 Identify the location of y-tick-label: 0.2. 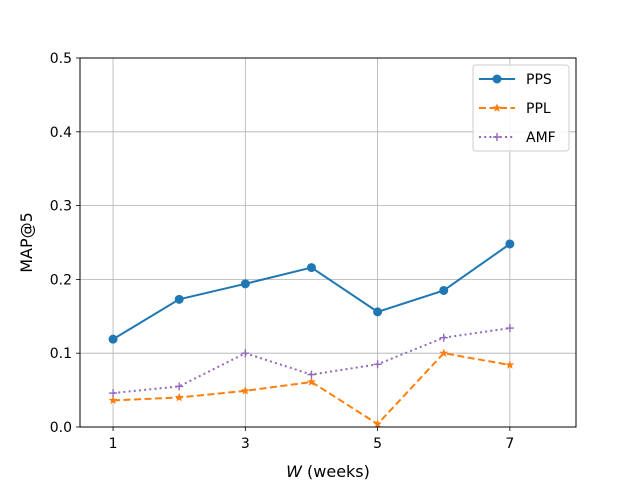
(61, 280).